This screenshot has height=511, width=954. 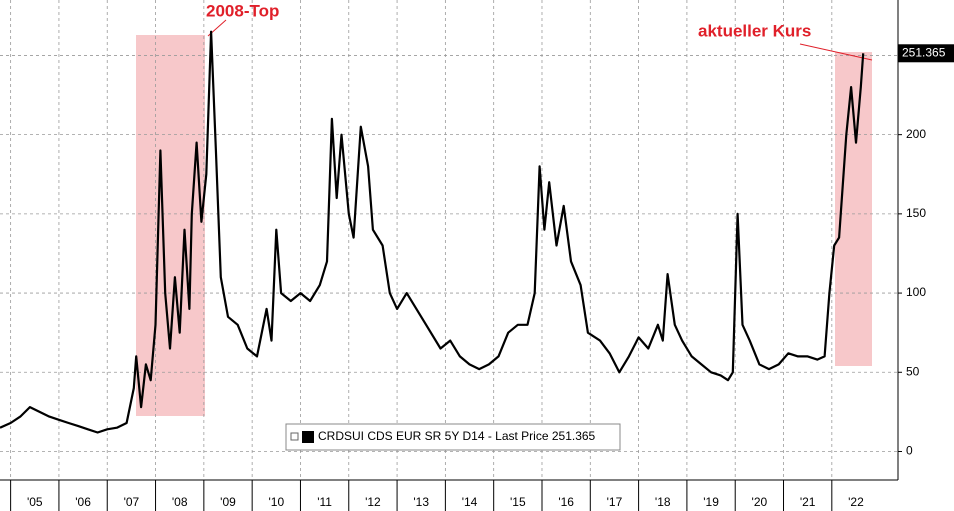 What do you see at coordinates (663, 502) in the screenshot?
I see `x-tick-label: '18` at bounding box center [663, 502].